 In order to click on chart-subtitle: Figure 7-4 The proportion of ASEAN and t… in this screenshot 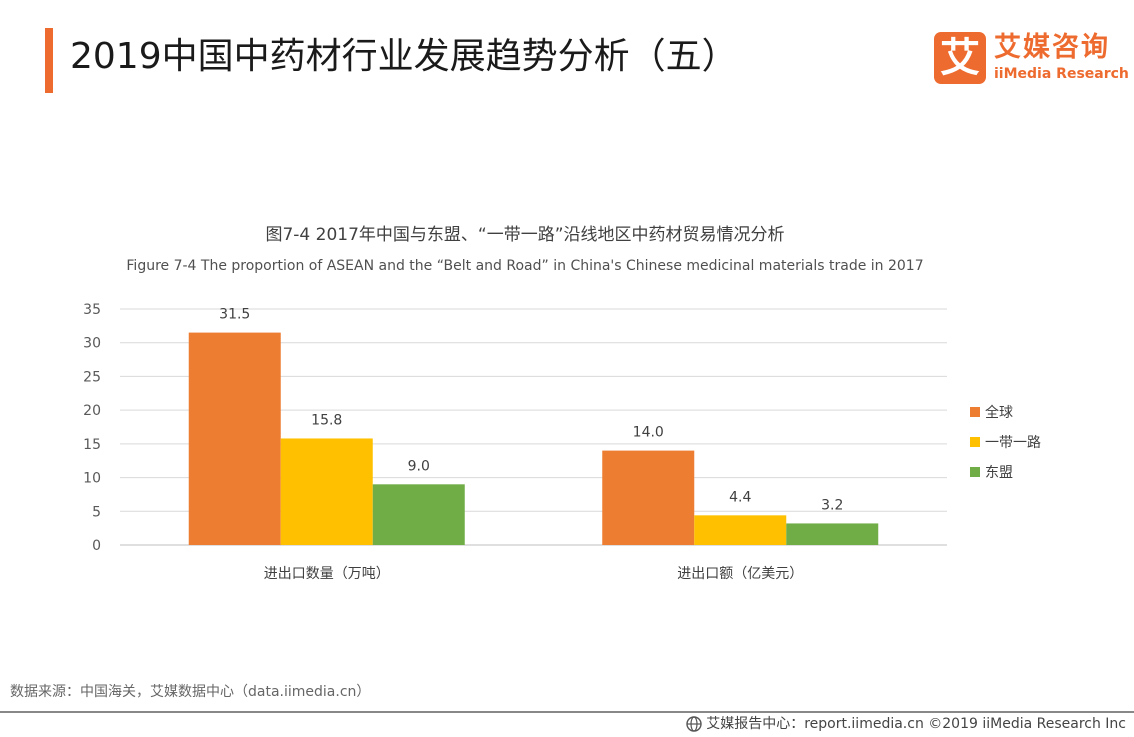, I will do `click(524, 266)`.